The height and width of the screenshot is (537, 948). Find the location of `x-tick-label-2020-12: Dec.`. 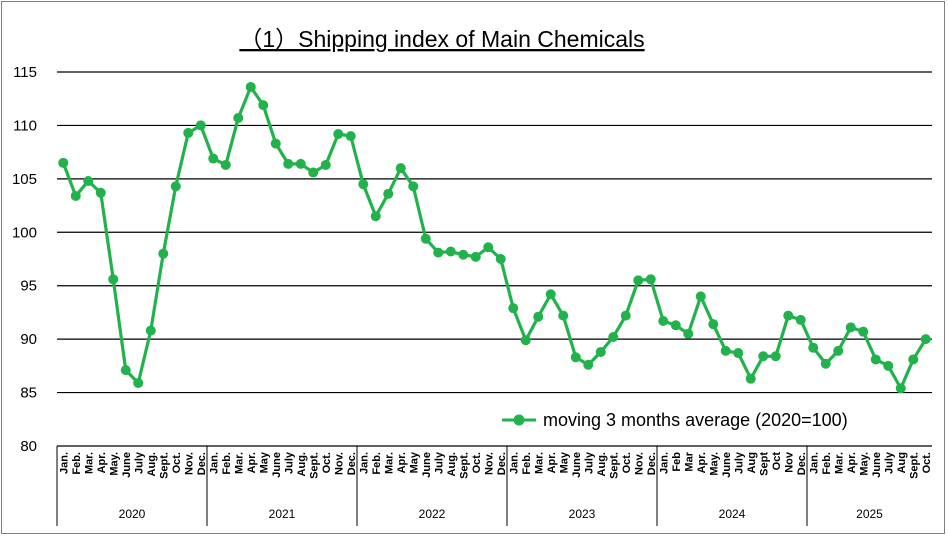

x-tick-label-2020-12: Dec. is located at coordinates (202, 463).